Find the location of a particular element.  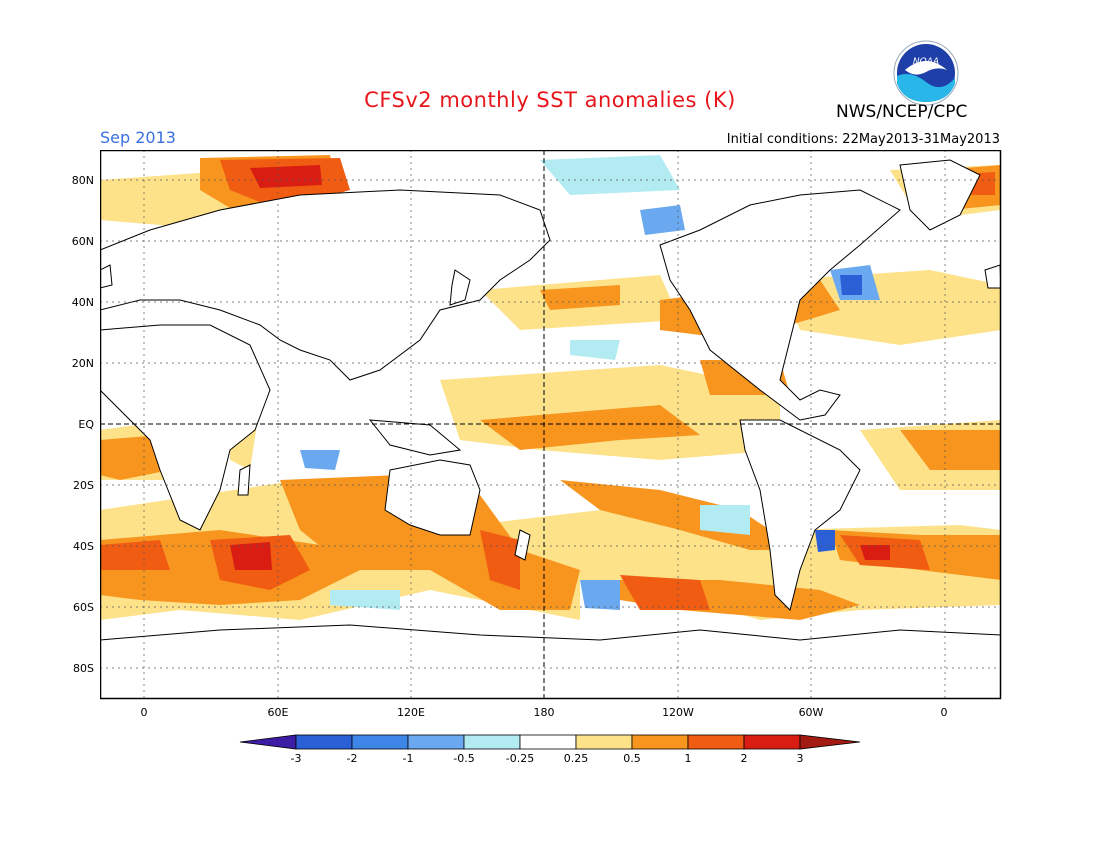

colorbar-label: 3 is located at coordinates (800, 758).